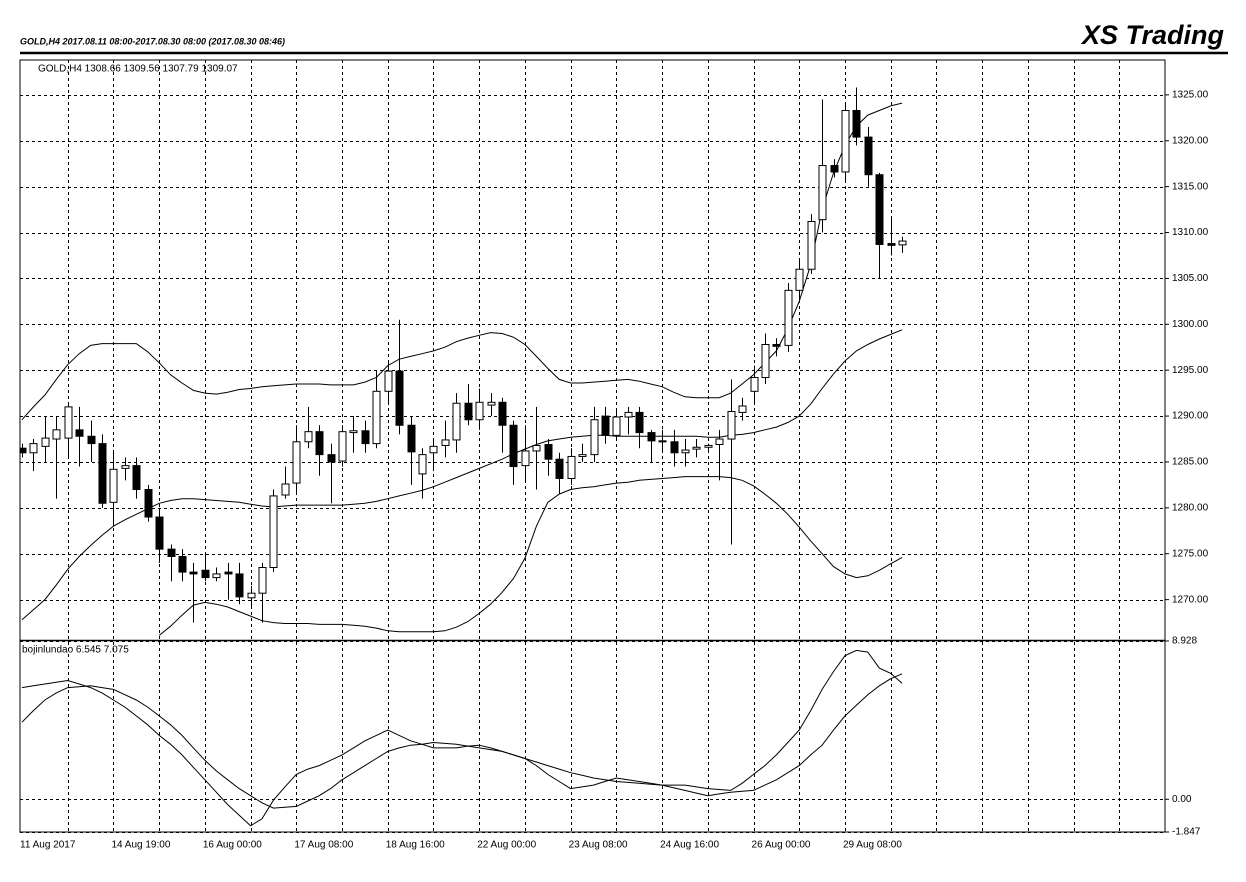 The height and width of the screenshot is (882, 1246). What do you see at coordinates (1190, 599) in the screenshot?
I see `y-tick-label: 1270.00` at bounding box center [1190, 599].